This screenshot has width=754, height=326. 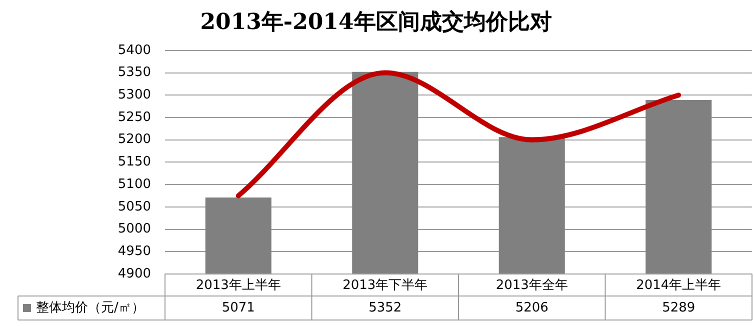 I want to click on y-tick-label: 5300, so click(x=134, y=94).